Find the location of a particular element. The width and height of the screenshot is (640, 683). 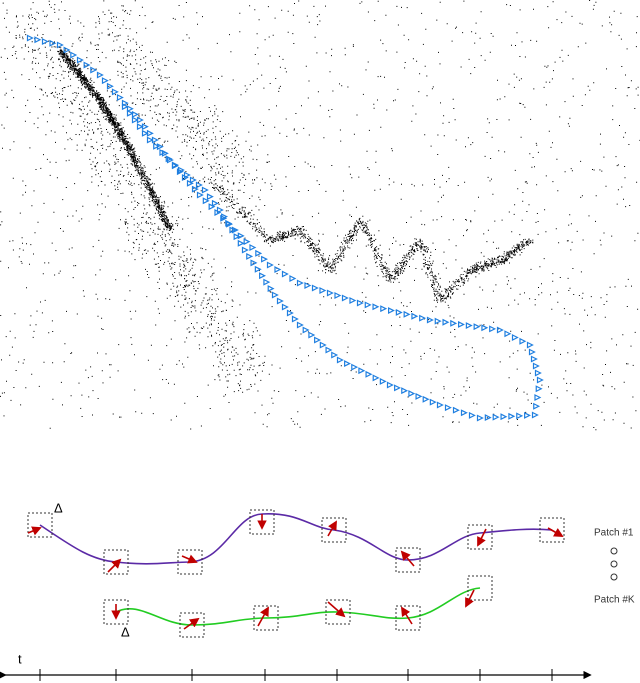

patch-track-k is located at coordinates (298, 606).